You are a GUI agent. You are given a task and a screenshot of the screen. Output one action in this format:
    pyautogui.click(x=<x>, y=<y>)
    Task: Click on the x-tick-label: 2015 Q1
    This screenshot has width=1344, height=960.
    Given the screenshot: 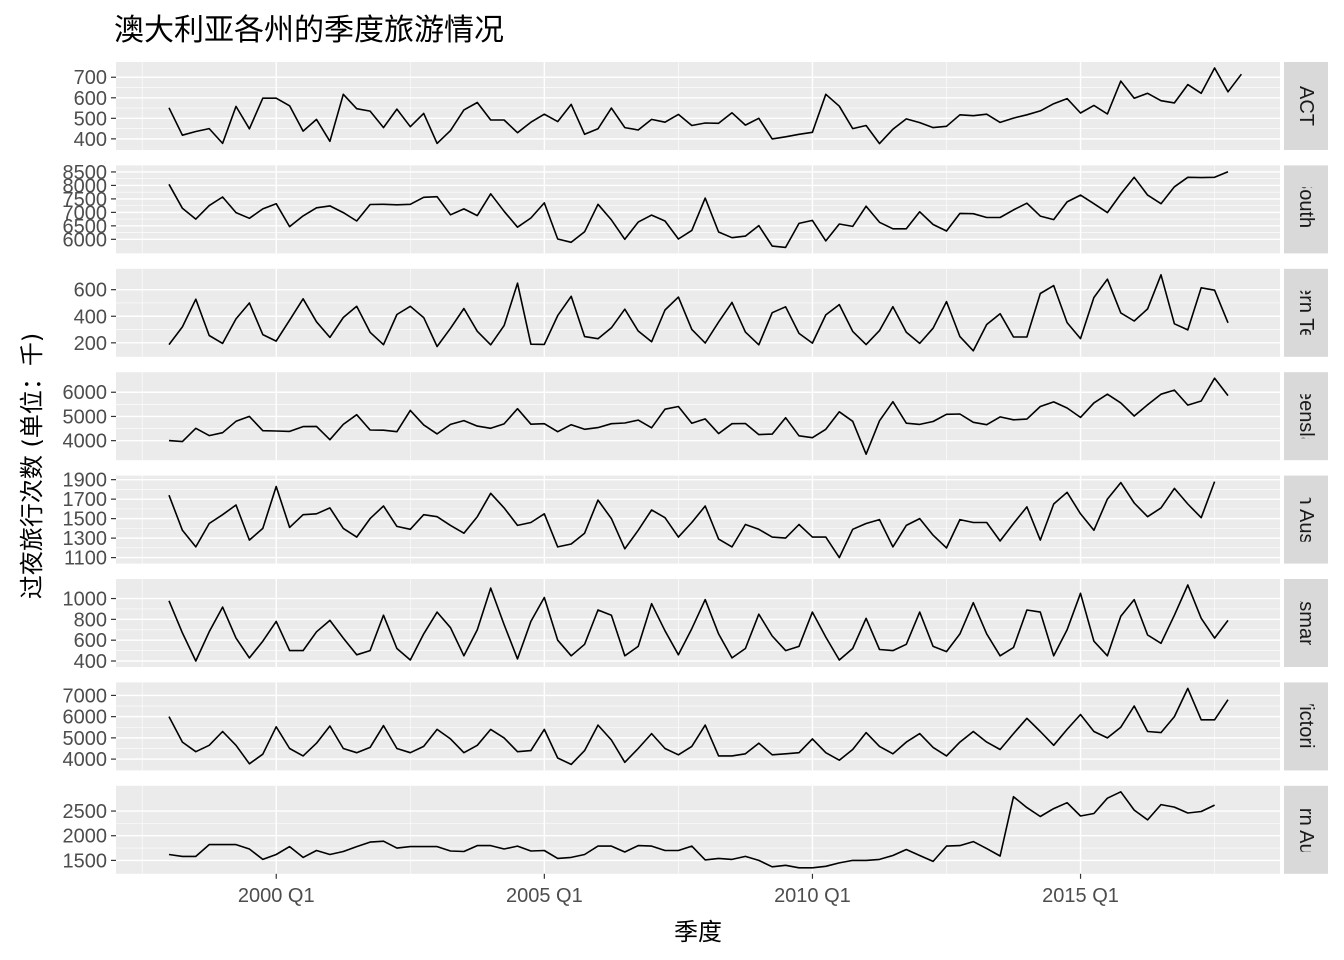 What is the action you would take?
    pyautogui.click(x=1080, y=896)
    